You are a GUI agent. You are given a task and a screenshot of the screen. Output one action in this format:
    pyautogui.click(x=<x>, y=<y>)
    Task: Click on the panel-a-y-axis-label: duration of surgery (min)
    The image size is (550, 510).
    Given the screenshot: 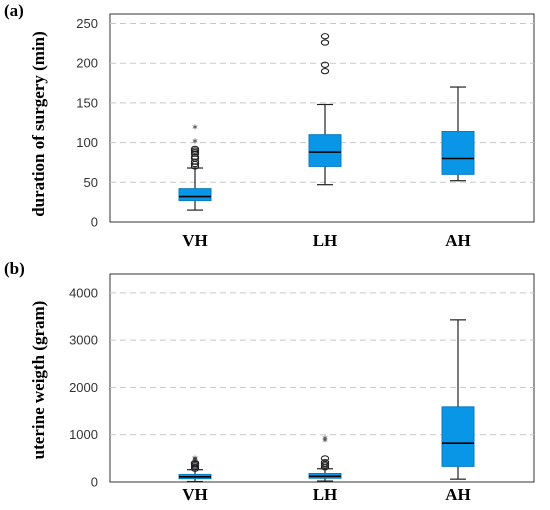 What is the action you would take?
    pyautogui.click(x=38, y=124)
    